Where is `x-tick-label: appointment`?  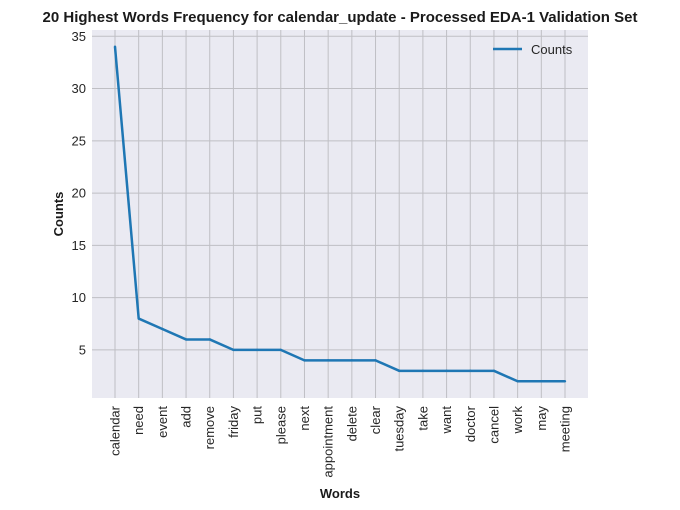
x-tick-label: appointment is located at coordinates (328, 442).